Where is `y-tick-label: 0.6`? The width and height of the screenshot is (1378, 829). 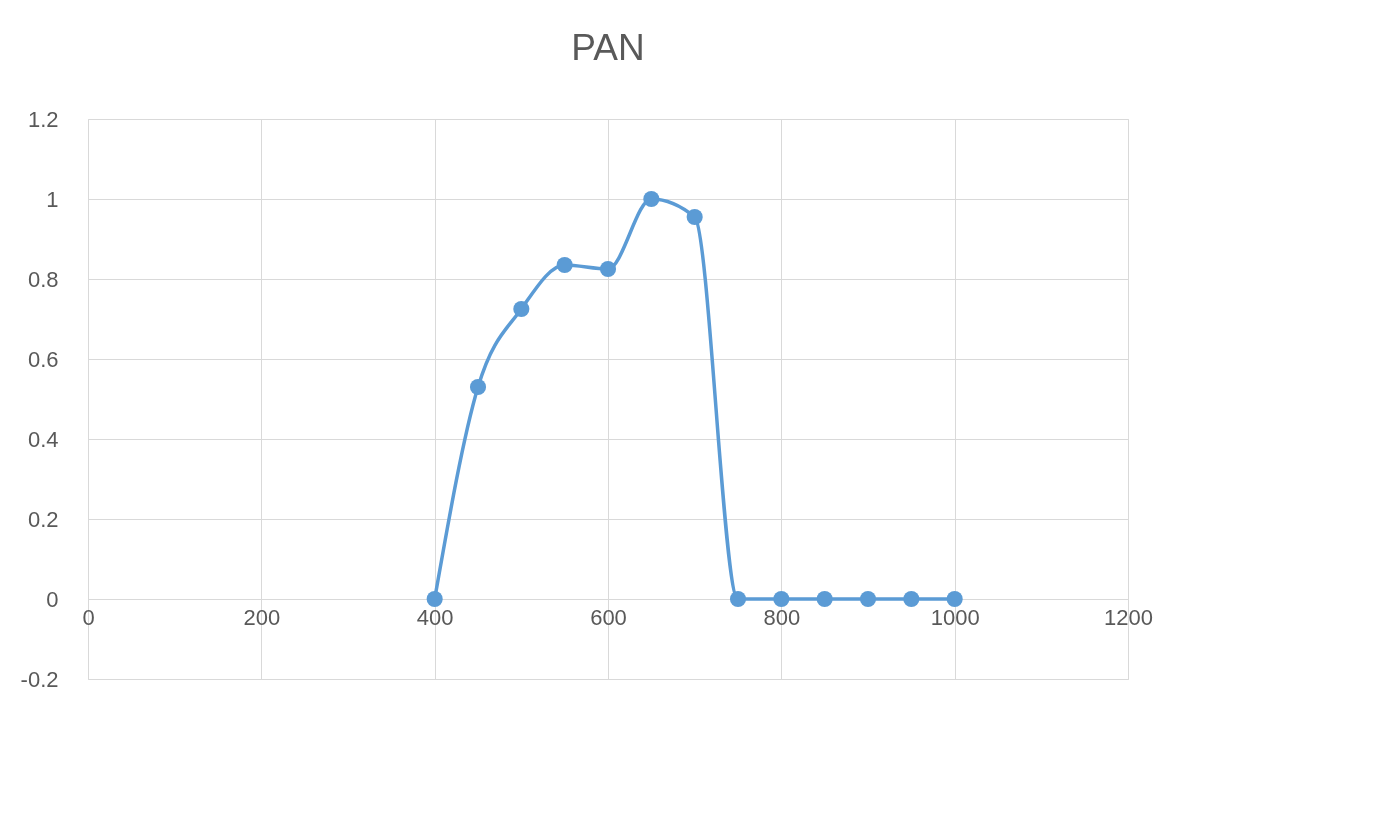 y-tick-label: 0.6 is located at coordinates (43, 359).